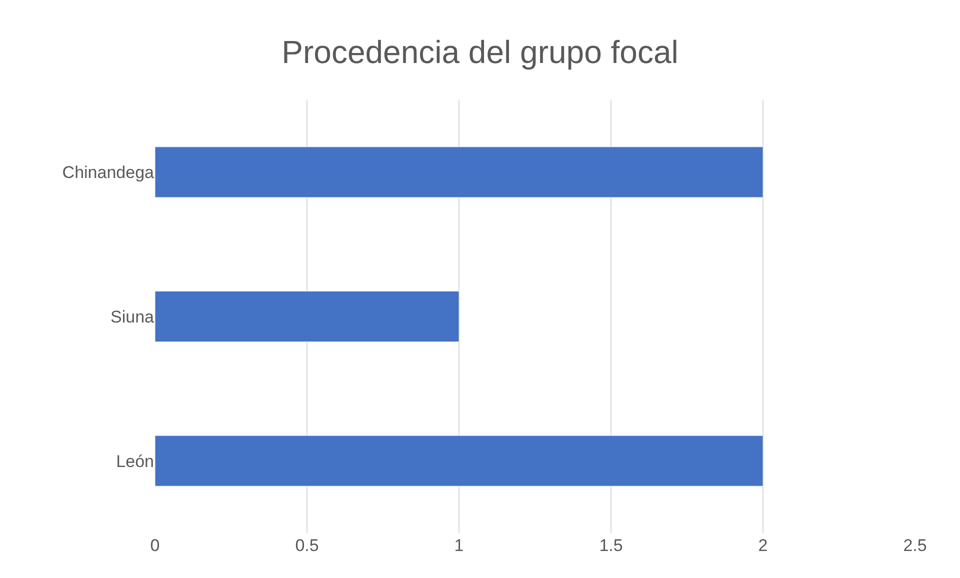 Image resolution: width=960 pixels, height=578 pixels. I want to click on y-tick-label: Chinandega, so click(108, 172).